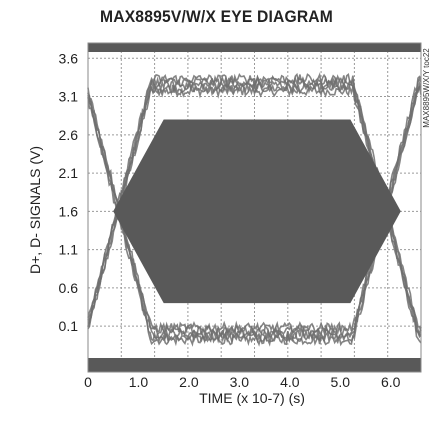 This screenshot has width=433, height=439. I want to click on y-tick-label: 1.6, so click(69, 211).